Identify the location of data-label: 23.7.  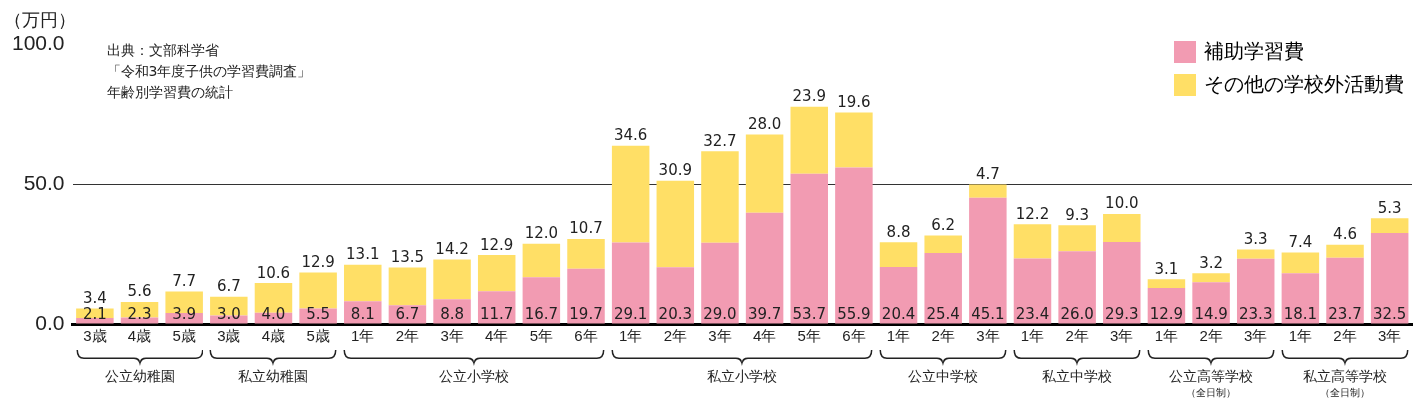
(1345, 313).